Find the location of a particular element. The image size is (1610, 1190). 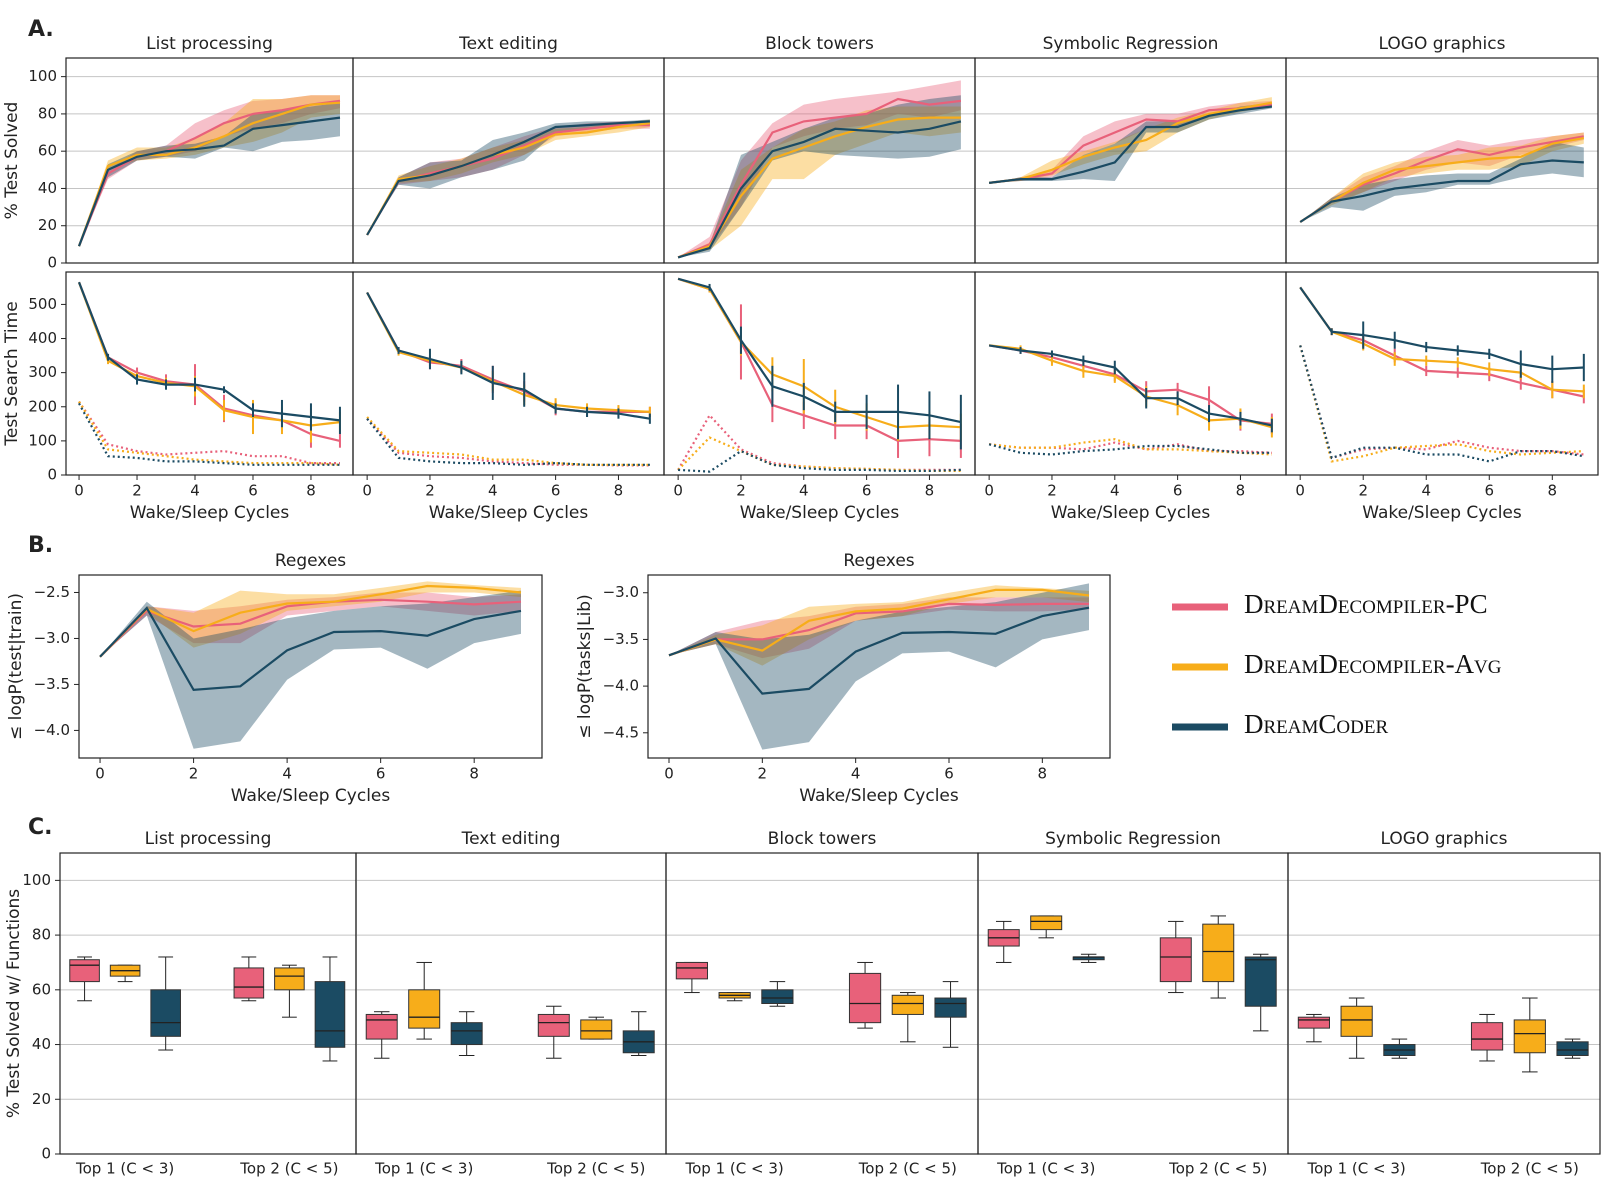

legend-label: DreamDecompiler-Avg is located at coordinates (1373, 664).